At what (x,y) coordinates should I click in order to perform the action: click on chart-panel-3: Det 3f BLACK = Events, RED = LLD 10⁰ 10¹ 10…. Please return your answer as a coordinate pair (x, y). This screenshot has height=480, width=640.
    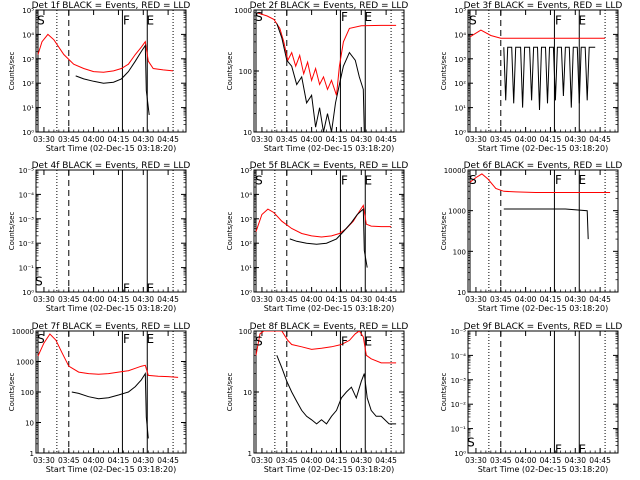
    Looking at the image, I should click on (531, 77).